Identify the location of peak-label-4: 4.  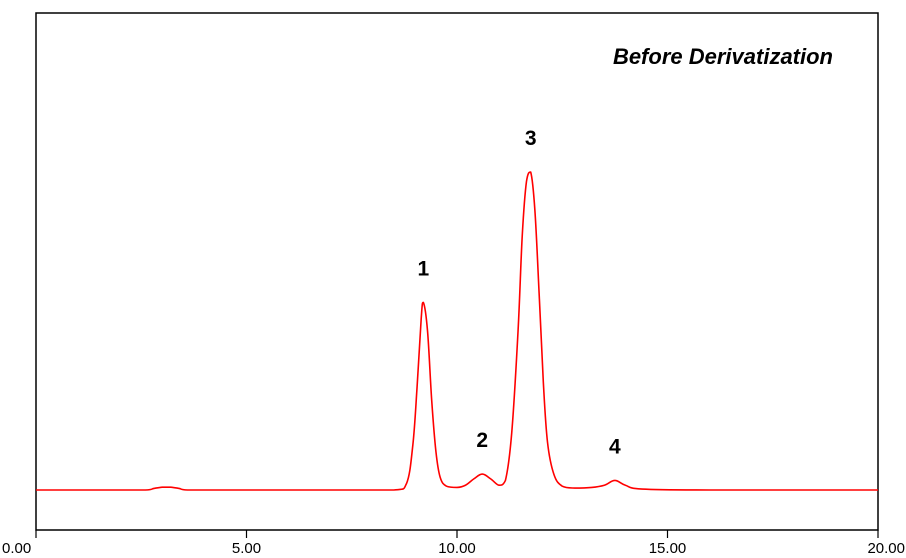
(615, 446).